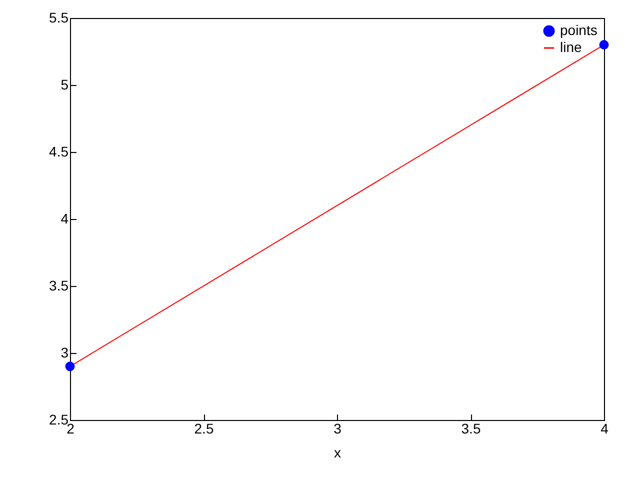 This screenshot has height=480, width=640. I want to click on y-tick-label: 4.5, so click(59, 152).